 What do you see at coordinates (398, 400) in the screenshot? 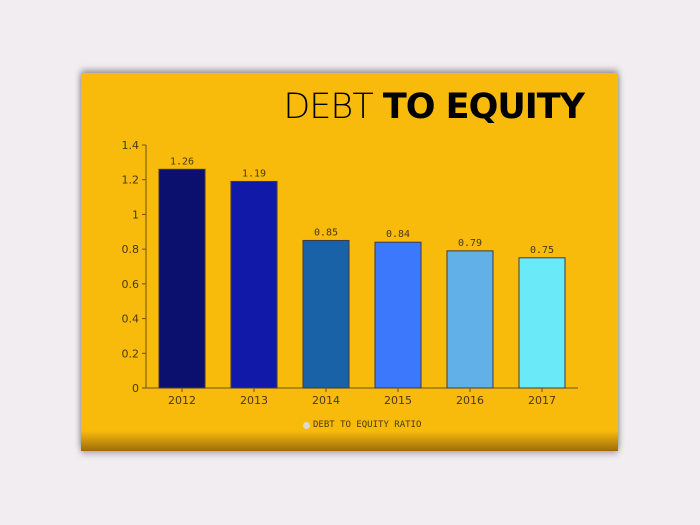
I see `x-tick-label: 2015` at bounding box center [398, 400].